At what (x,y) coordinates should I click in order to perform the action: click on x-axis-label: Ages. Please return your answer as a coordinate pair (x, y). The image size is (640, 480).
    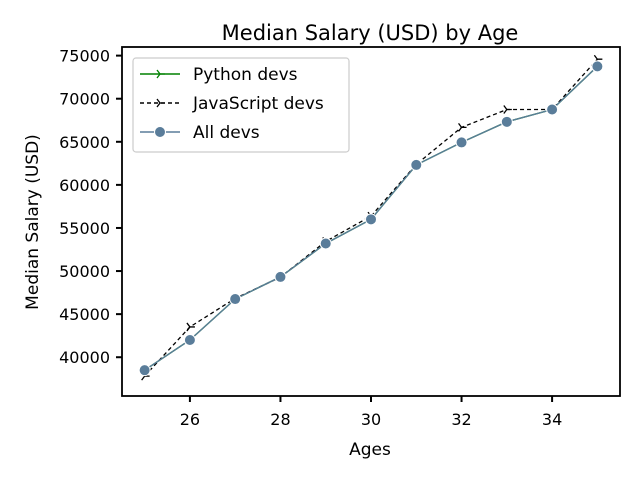
    Looking at the image, I should click on (370, 450).